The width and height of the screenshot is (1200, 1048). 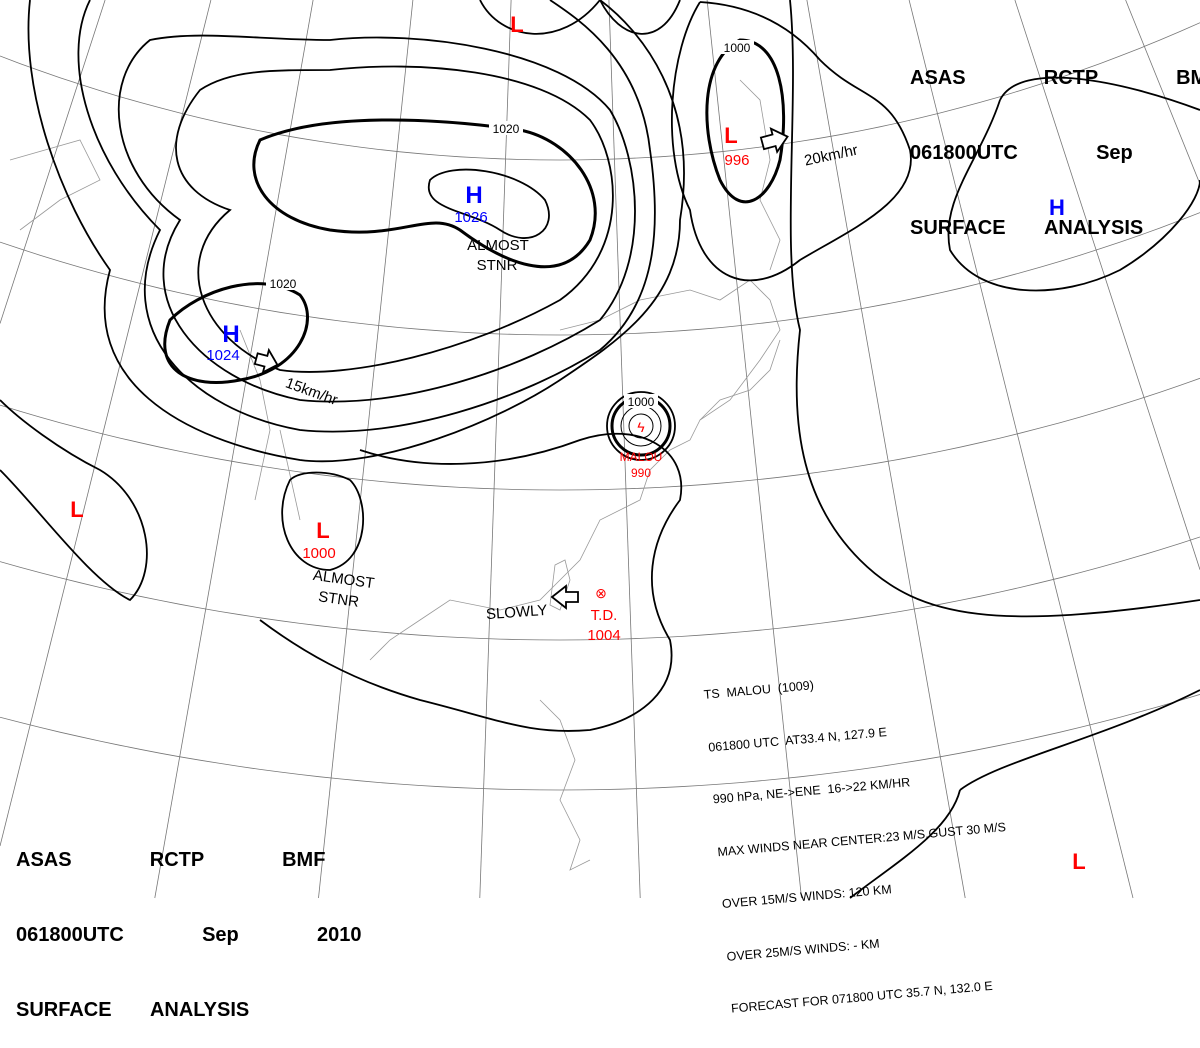 I want to click on low-pressure: 1000, so click(x=318, y=553).